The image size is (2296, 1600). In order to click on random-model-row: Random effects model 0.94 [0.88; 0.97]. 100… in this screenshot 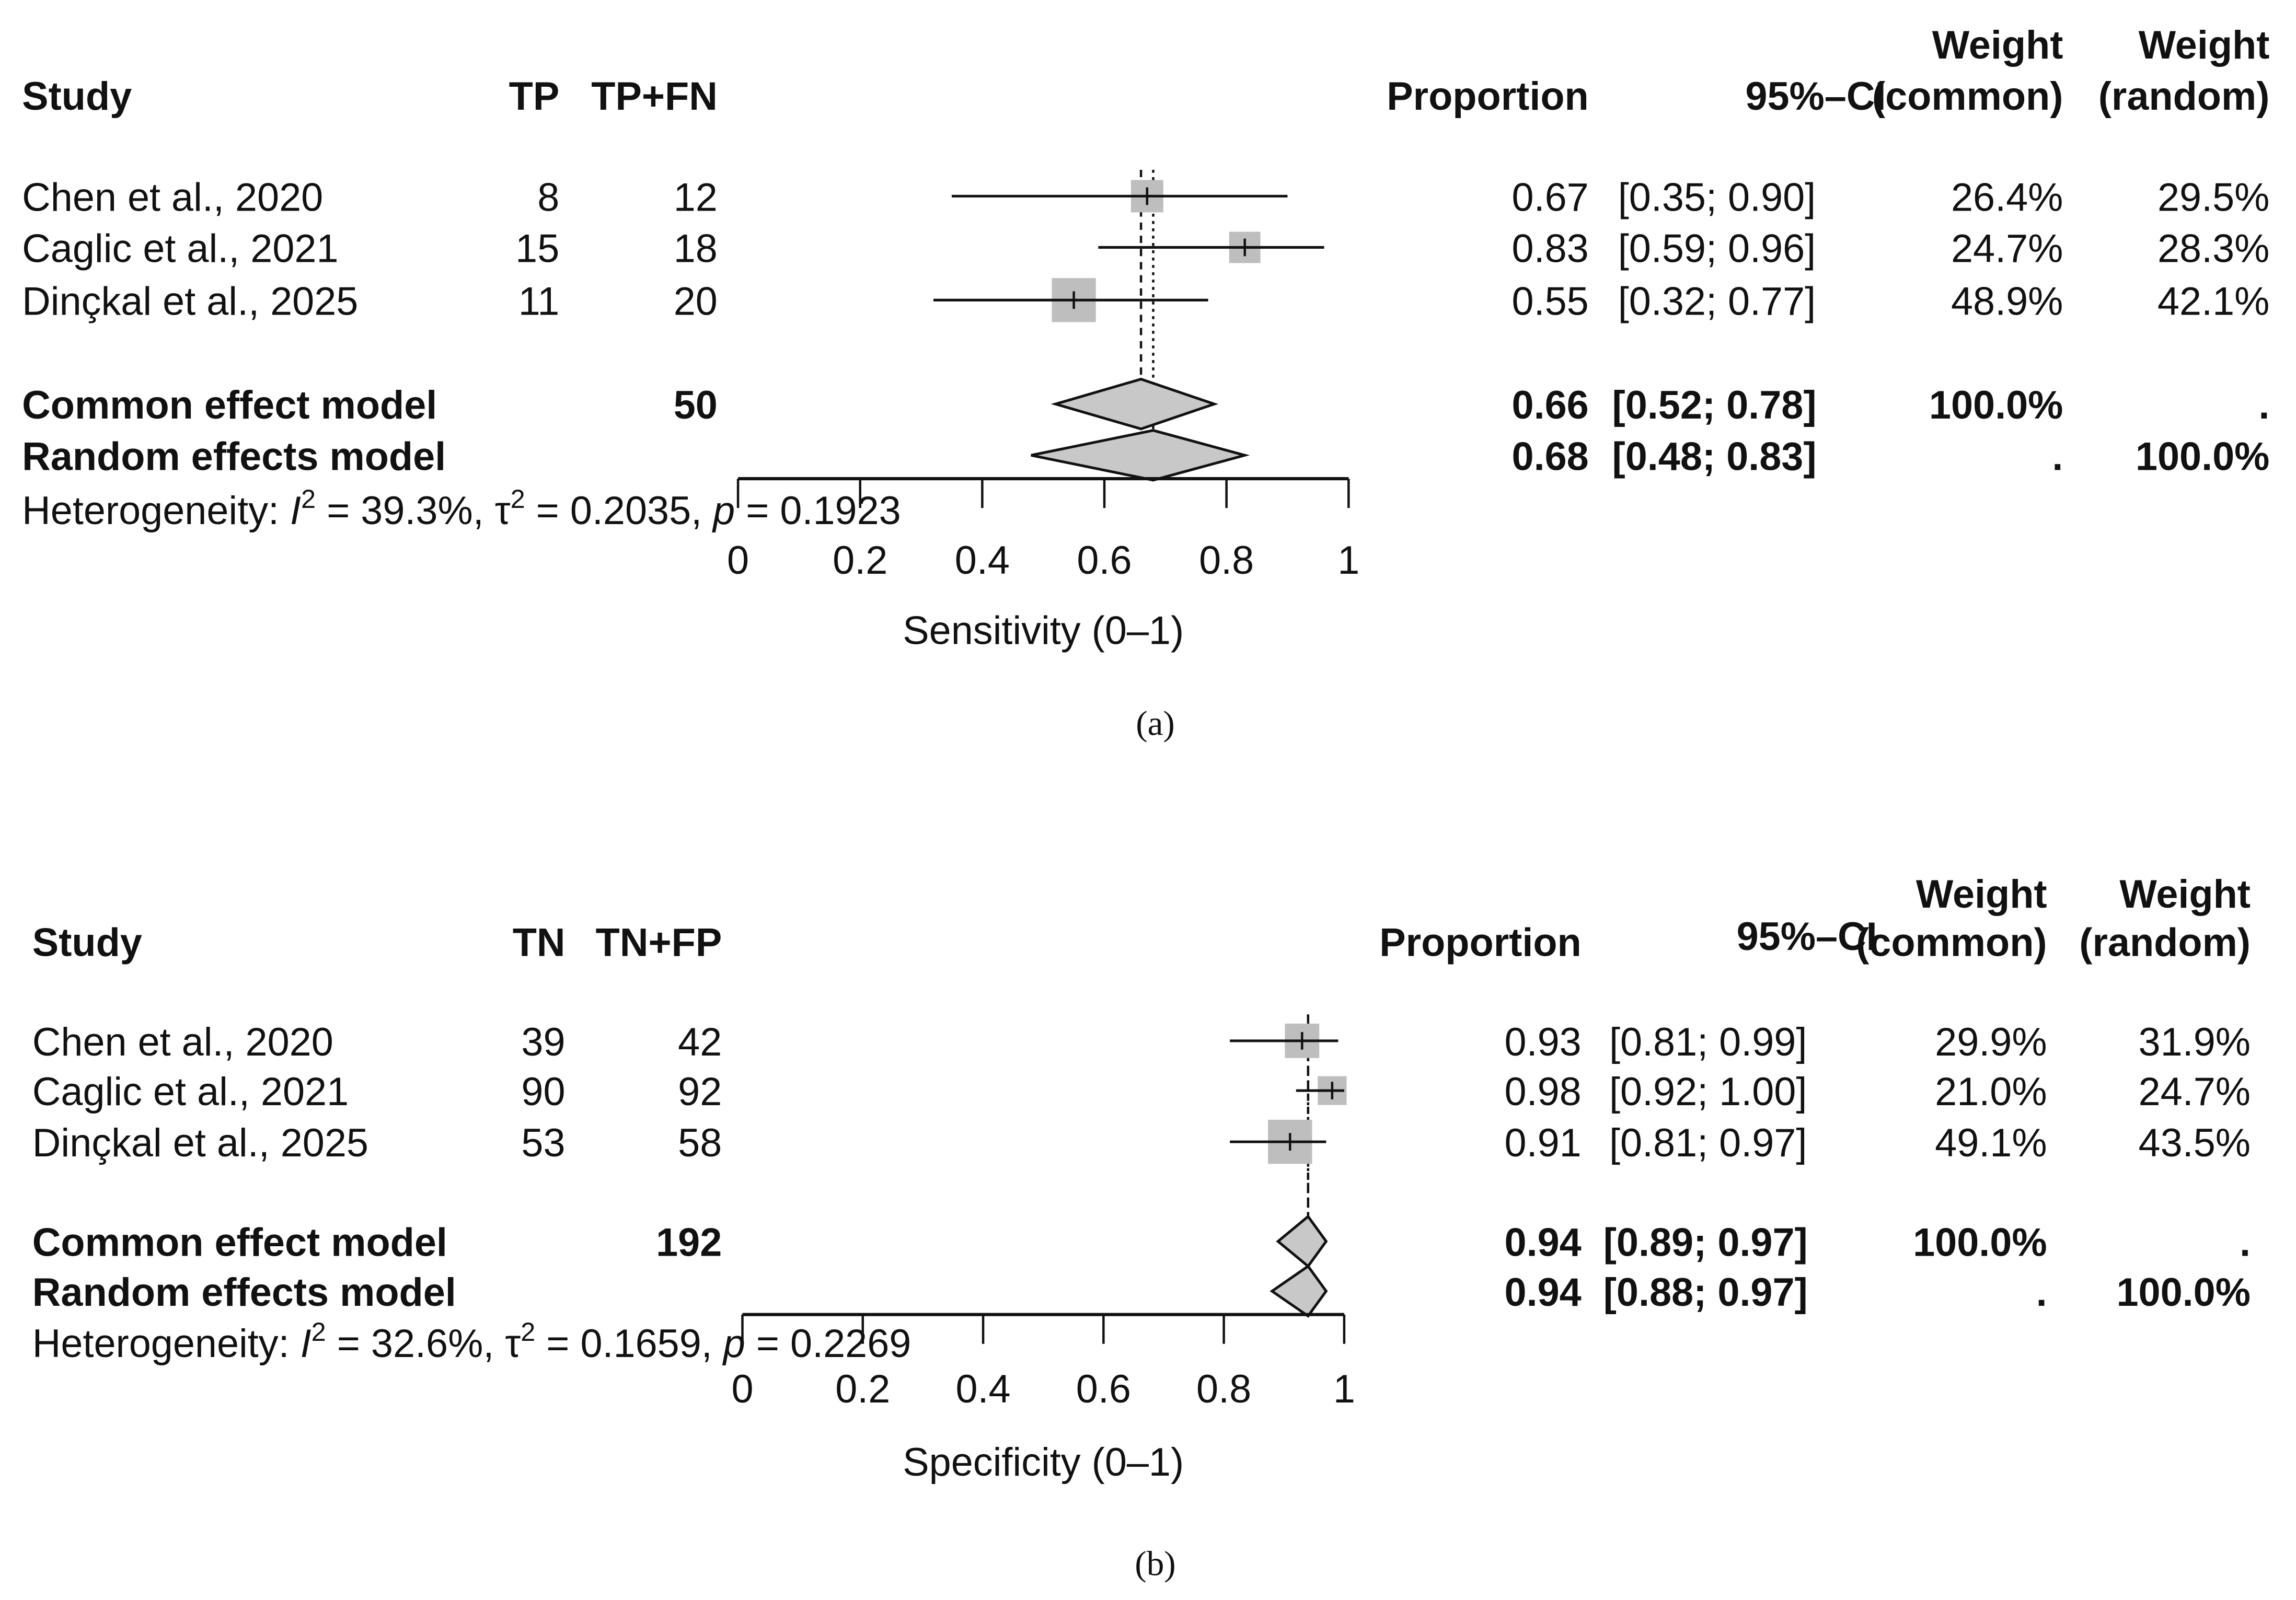, I will do `click(1141, 1291)`.